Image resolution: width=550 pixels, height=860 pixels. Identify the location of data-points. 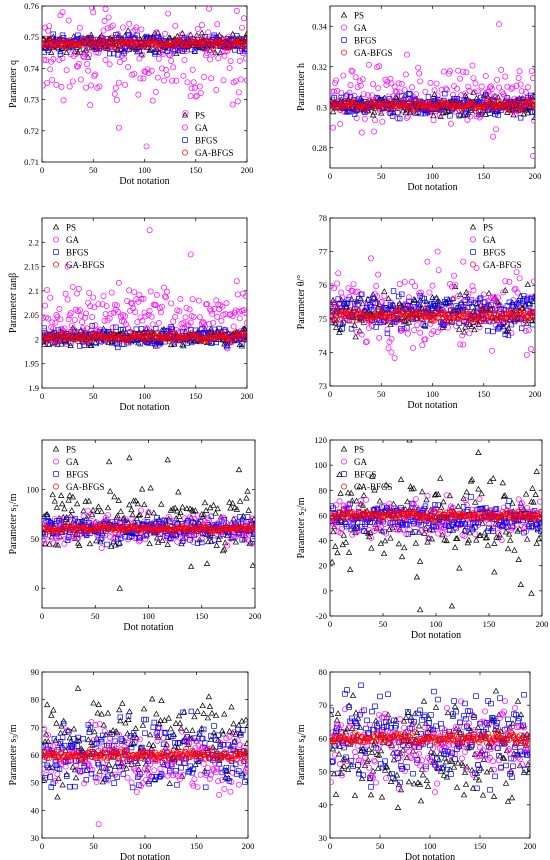
(432, 305).